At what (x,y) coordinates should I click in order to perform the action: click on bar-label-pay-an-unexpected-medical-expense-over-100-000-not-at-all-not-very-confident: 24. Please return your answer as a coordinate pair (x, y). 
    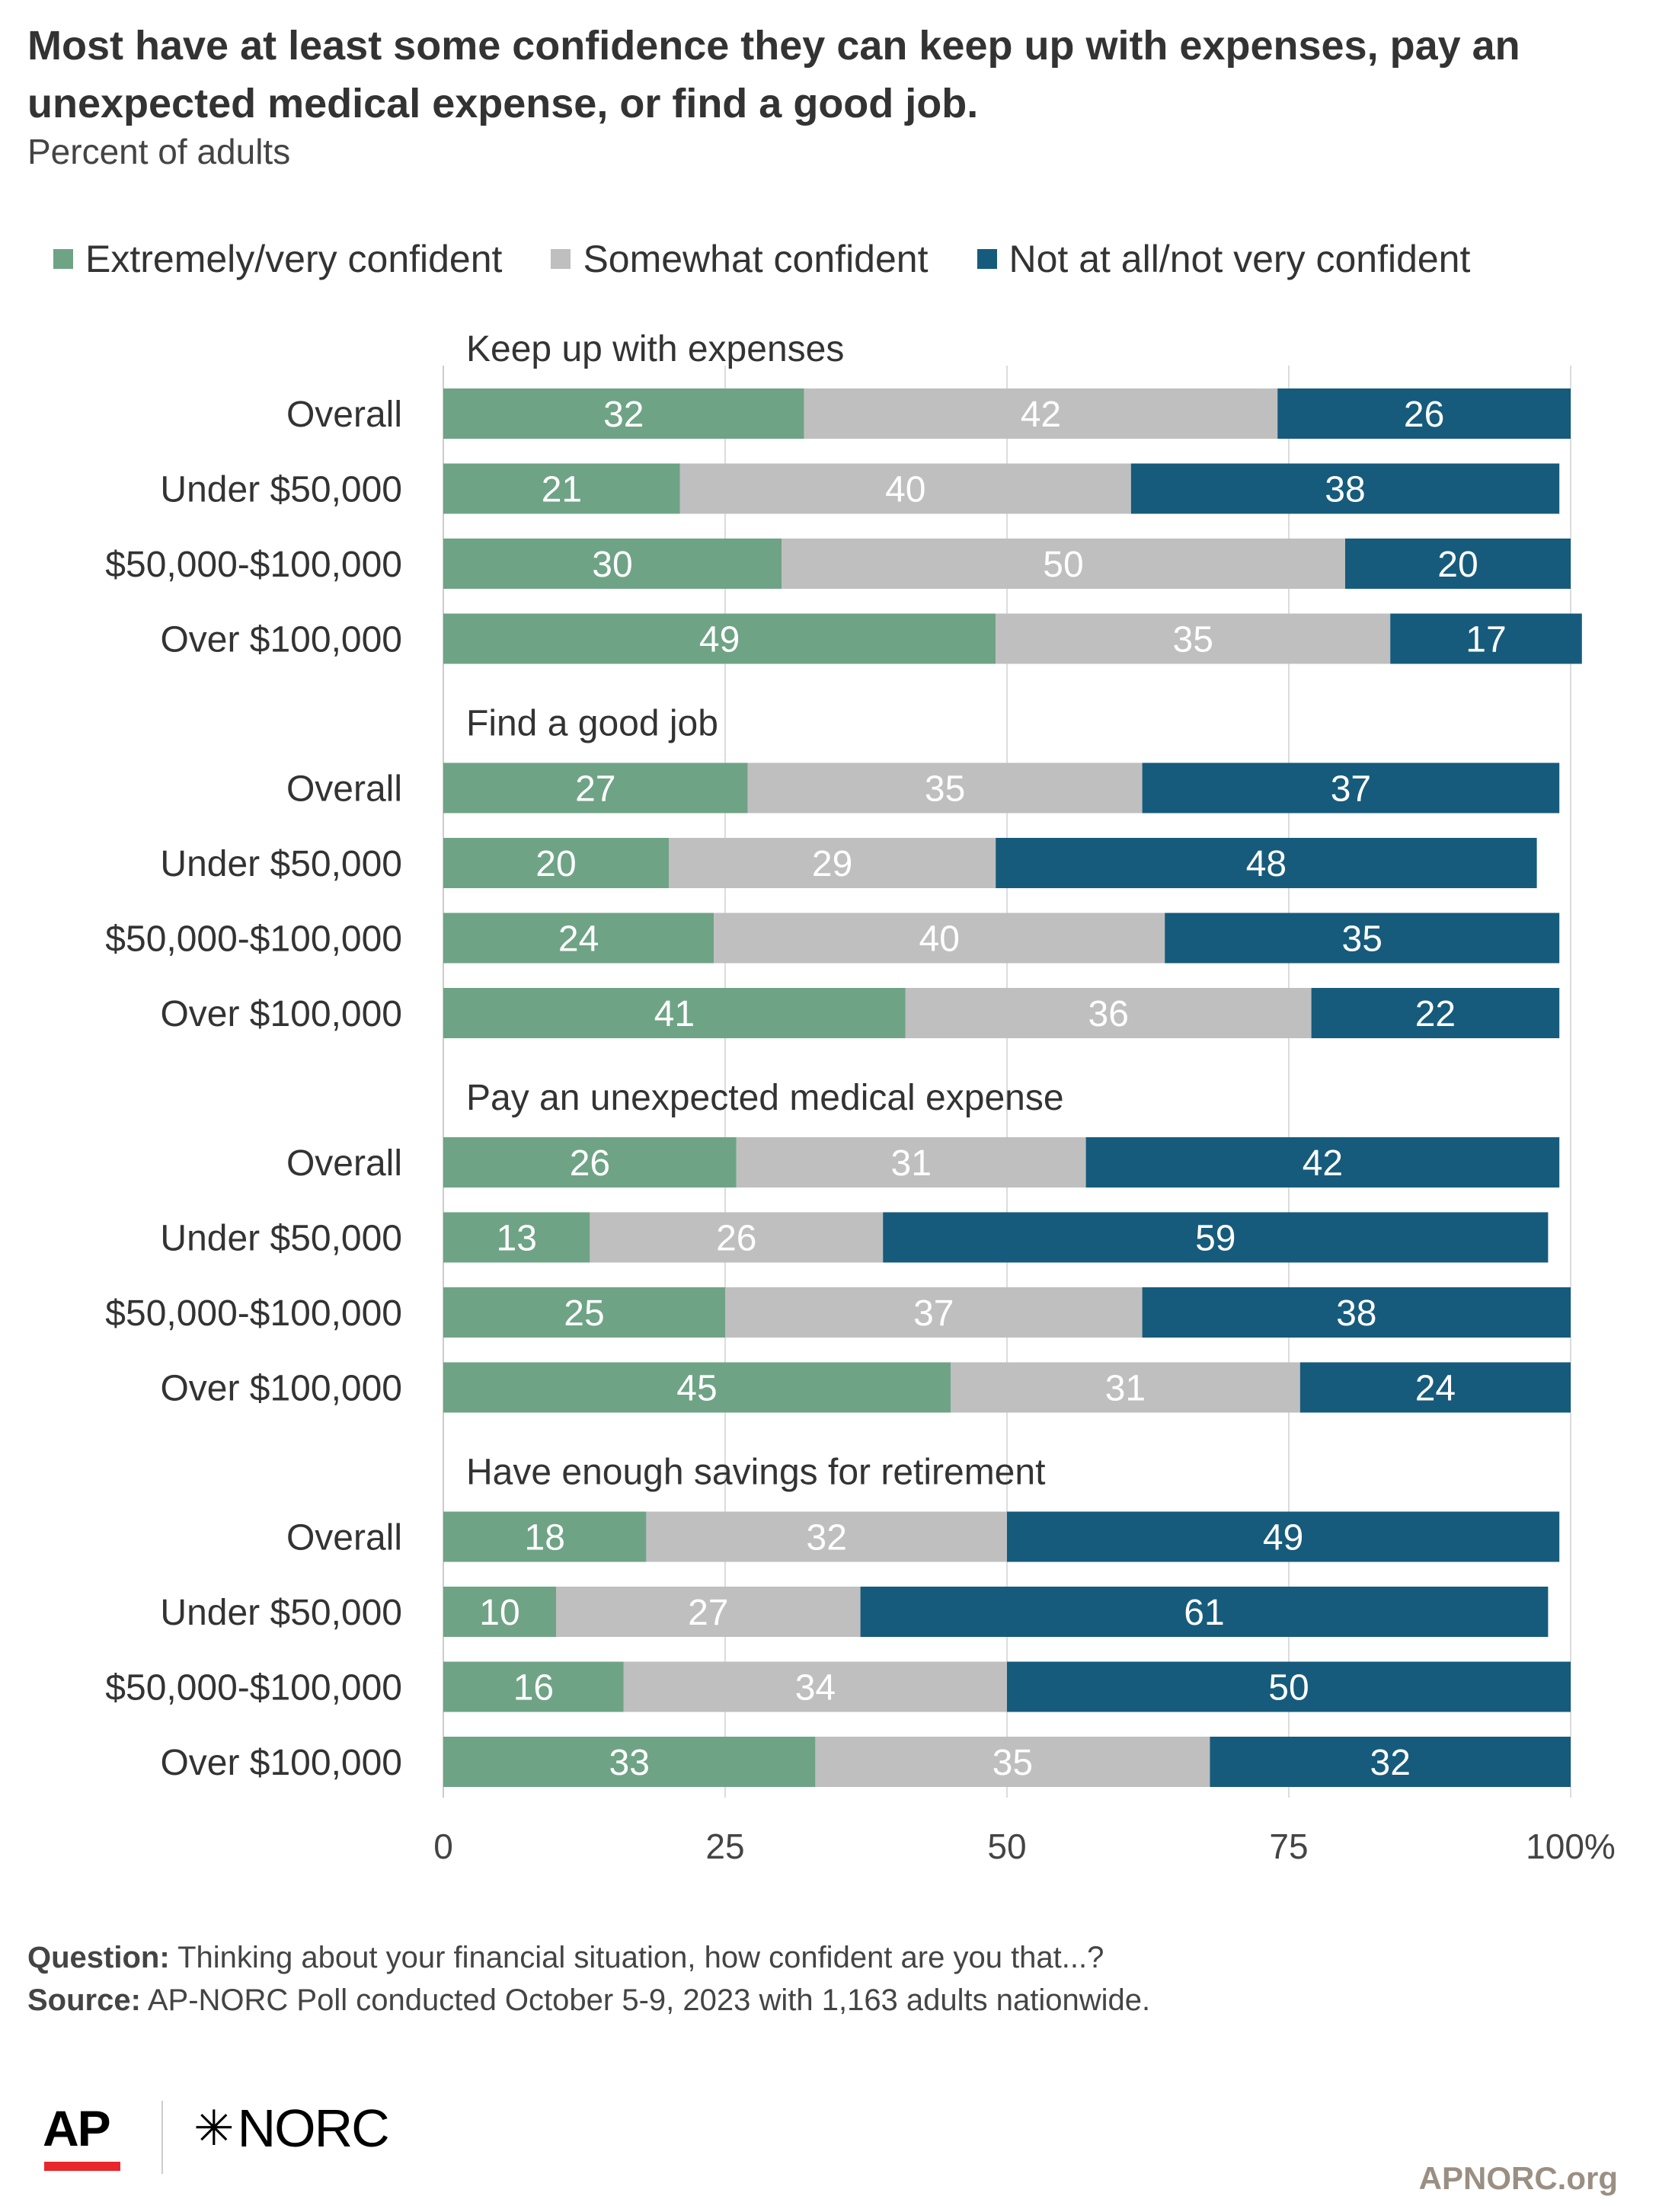
    Looking at the image, I should click on (1435, 1389).